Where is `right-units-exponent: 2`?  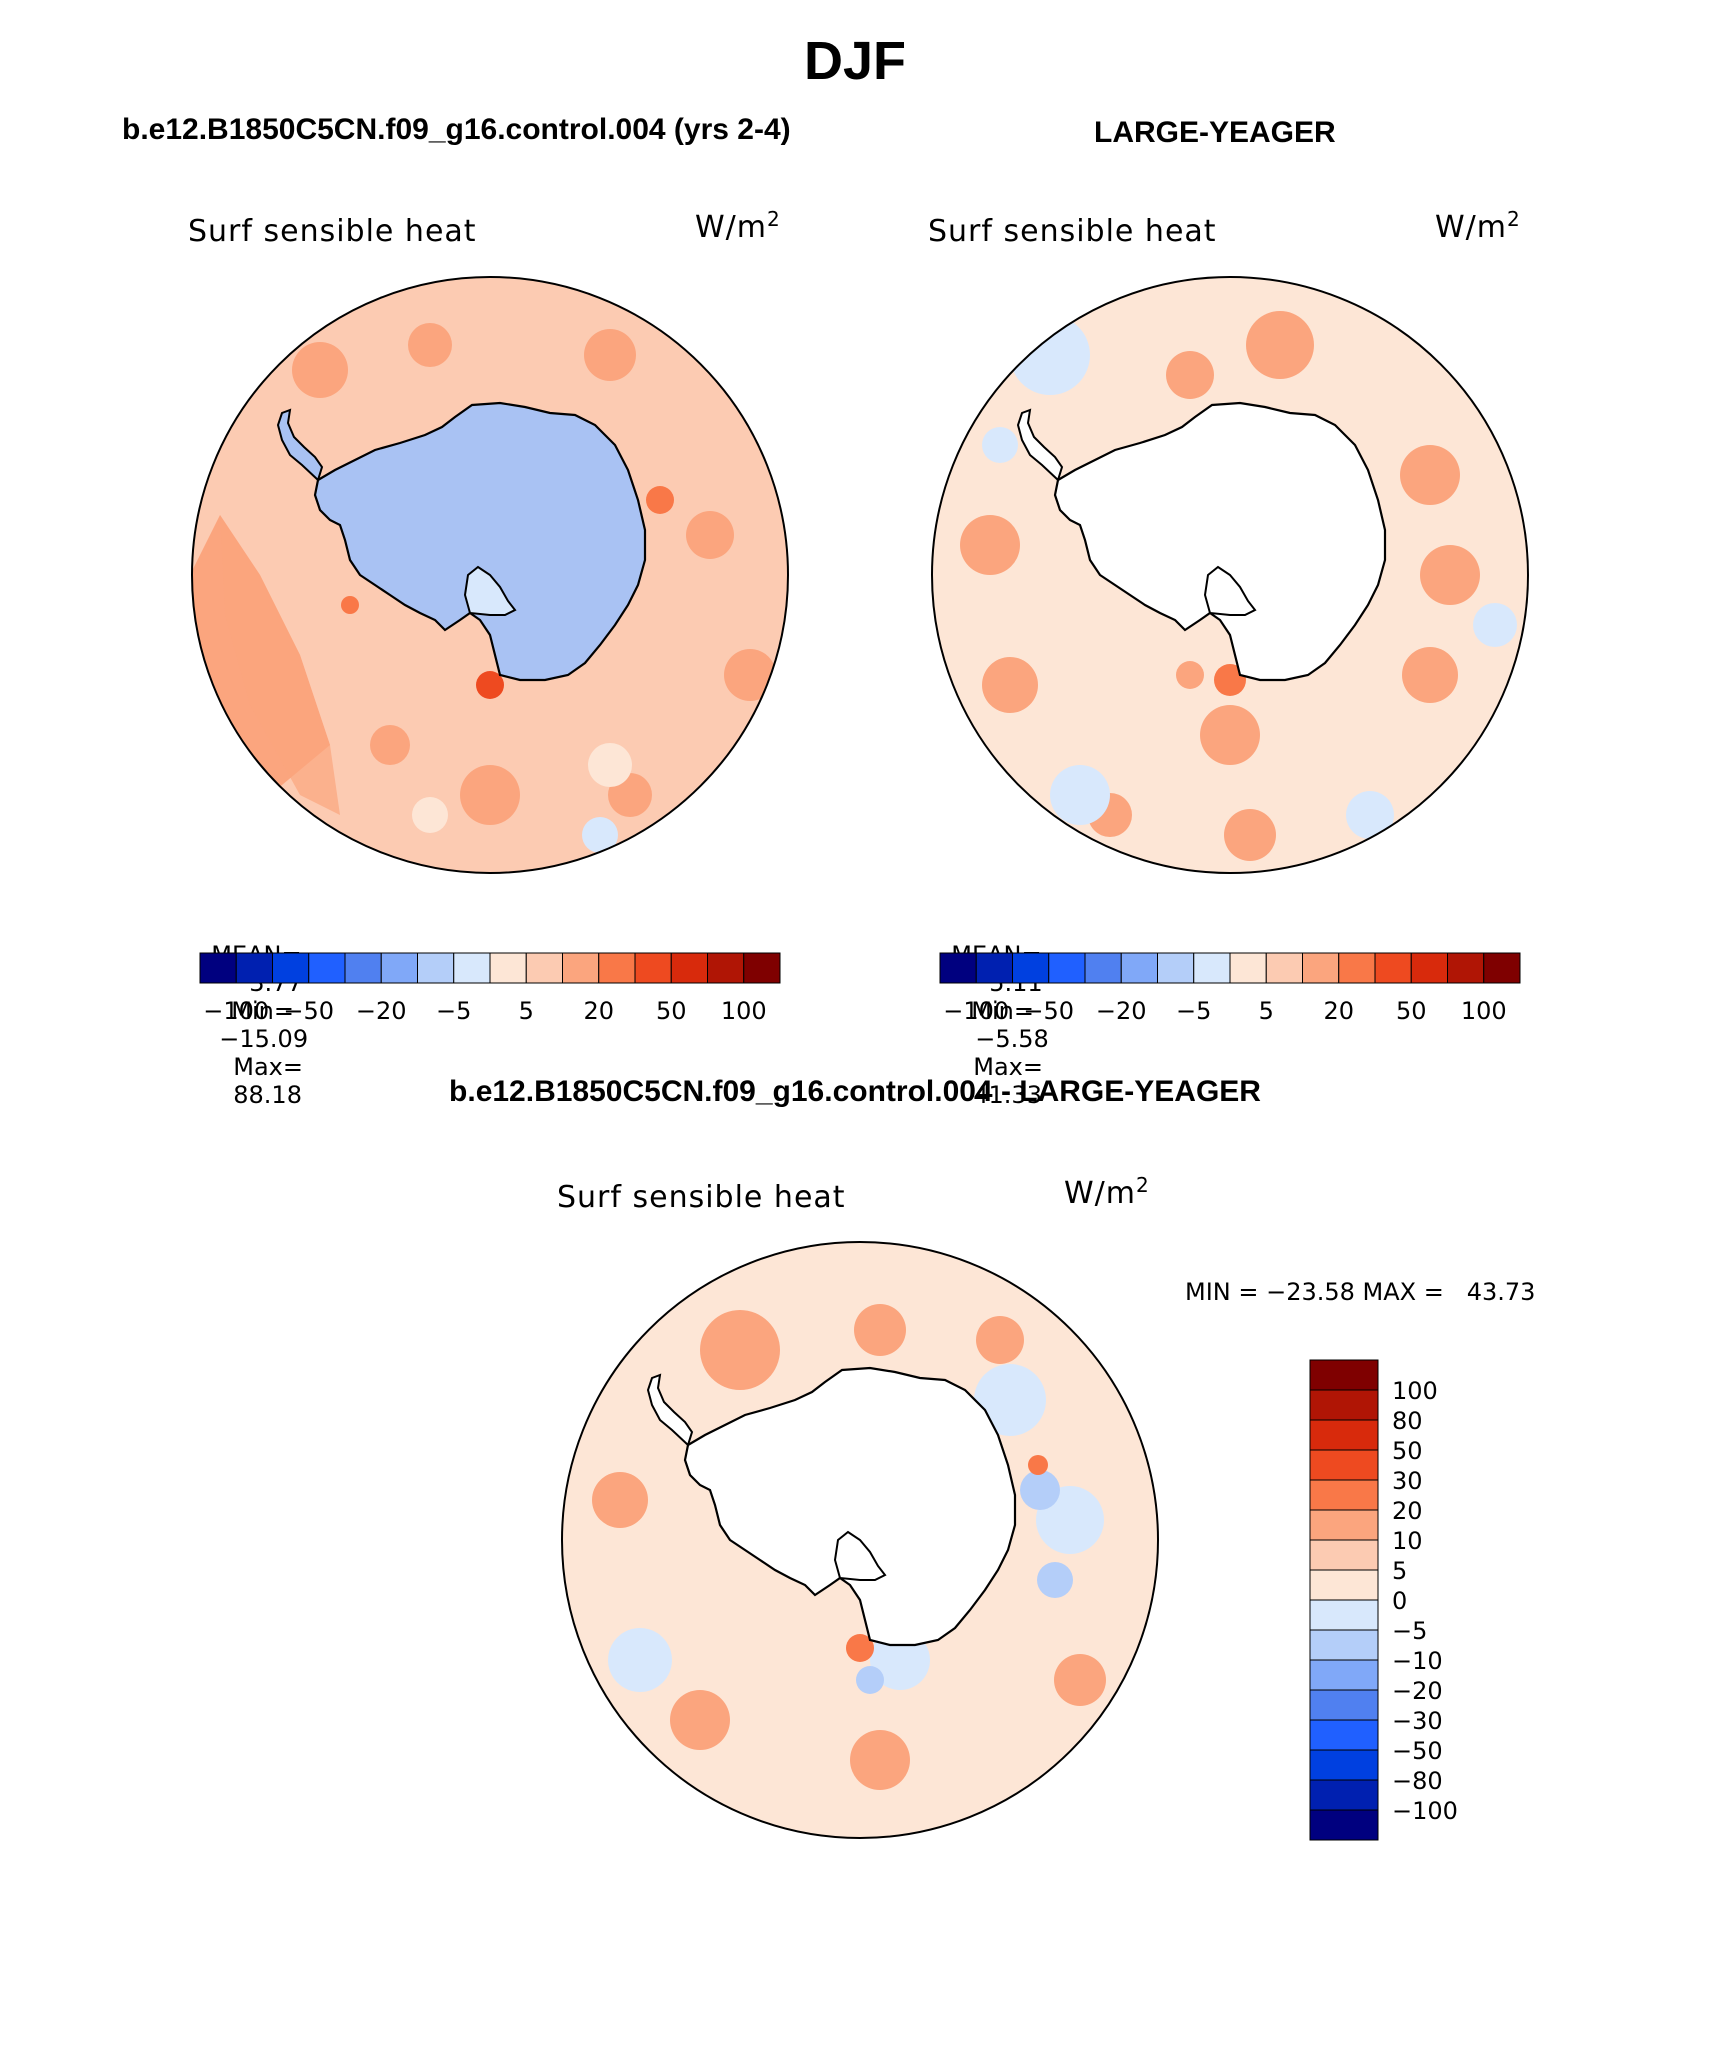
right-units-exponent: 2 is located at coordinates (1514, 219).